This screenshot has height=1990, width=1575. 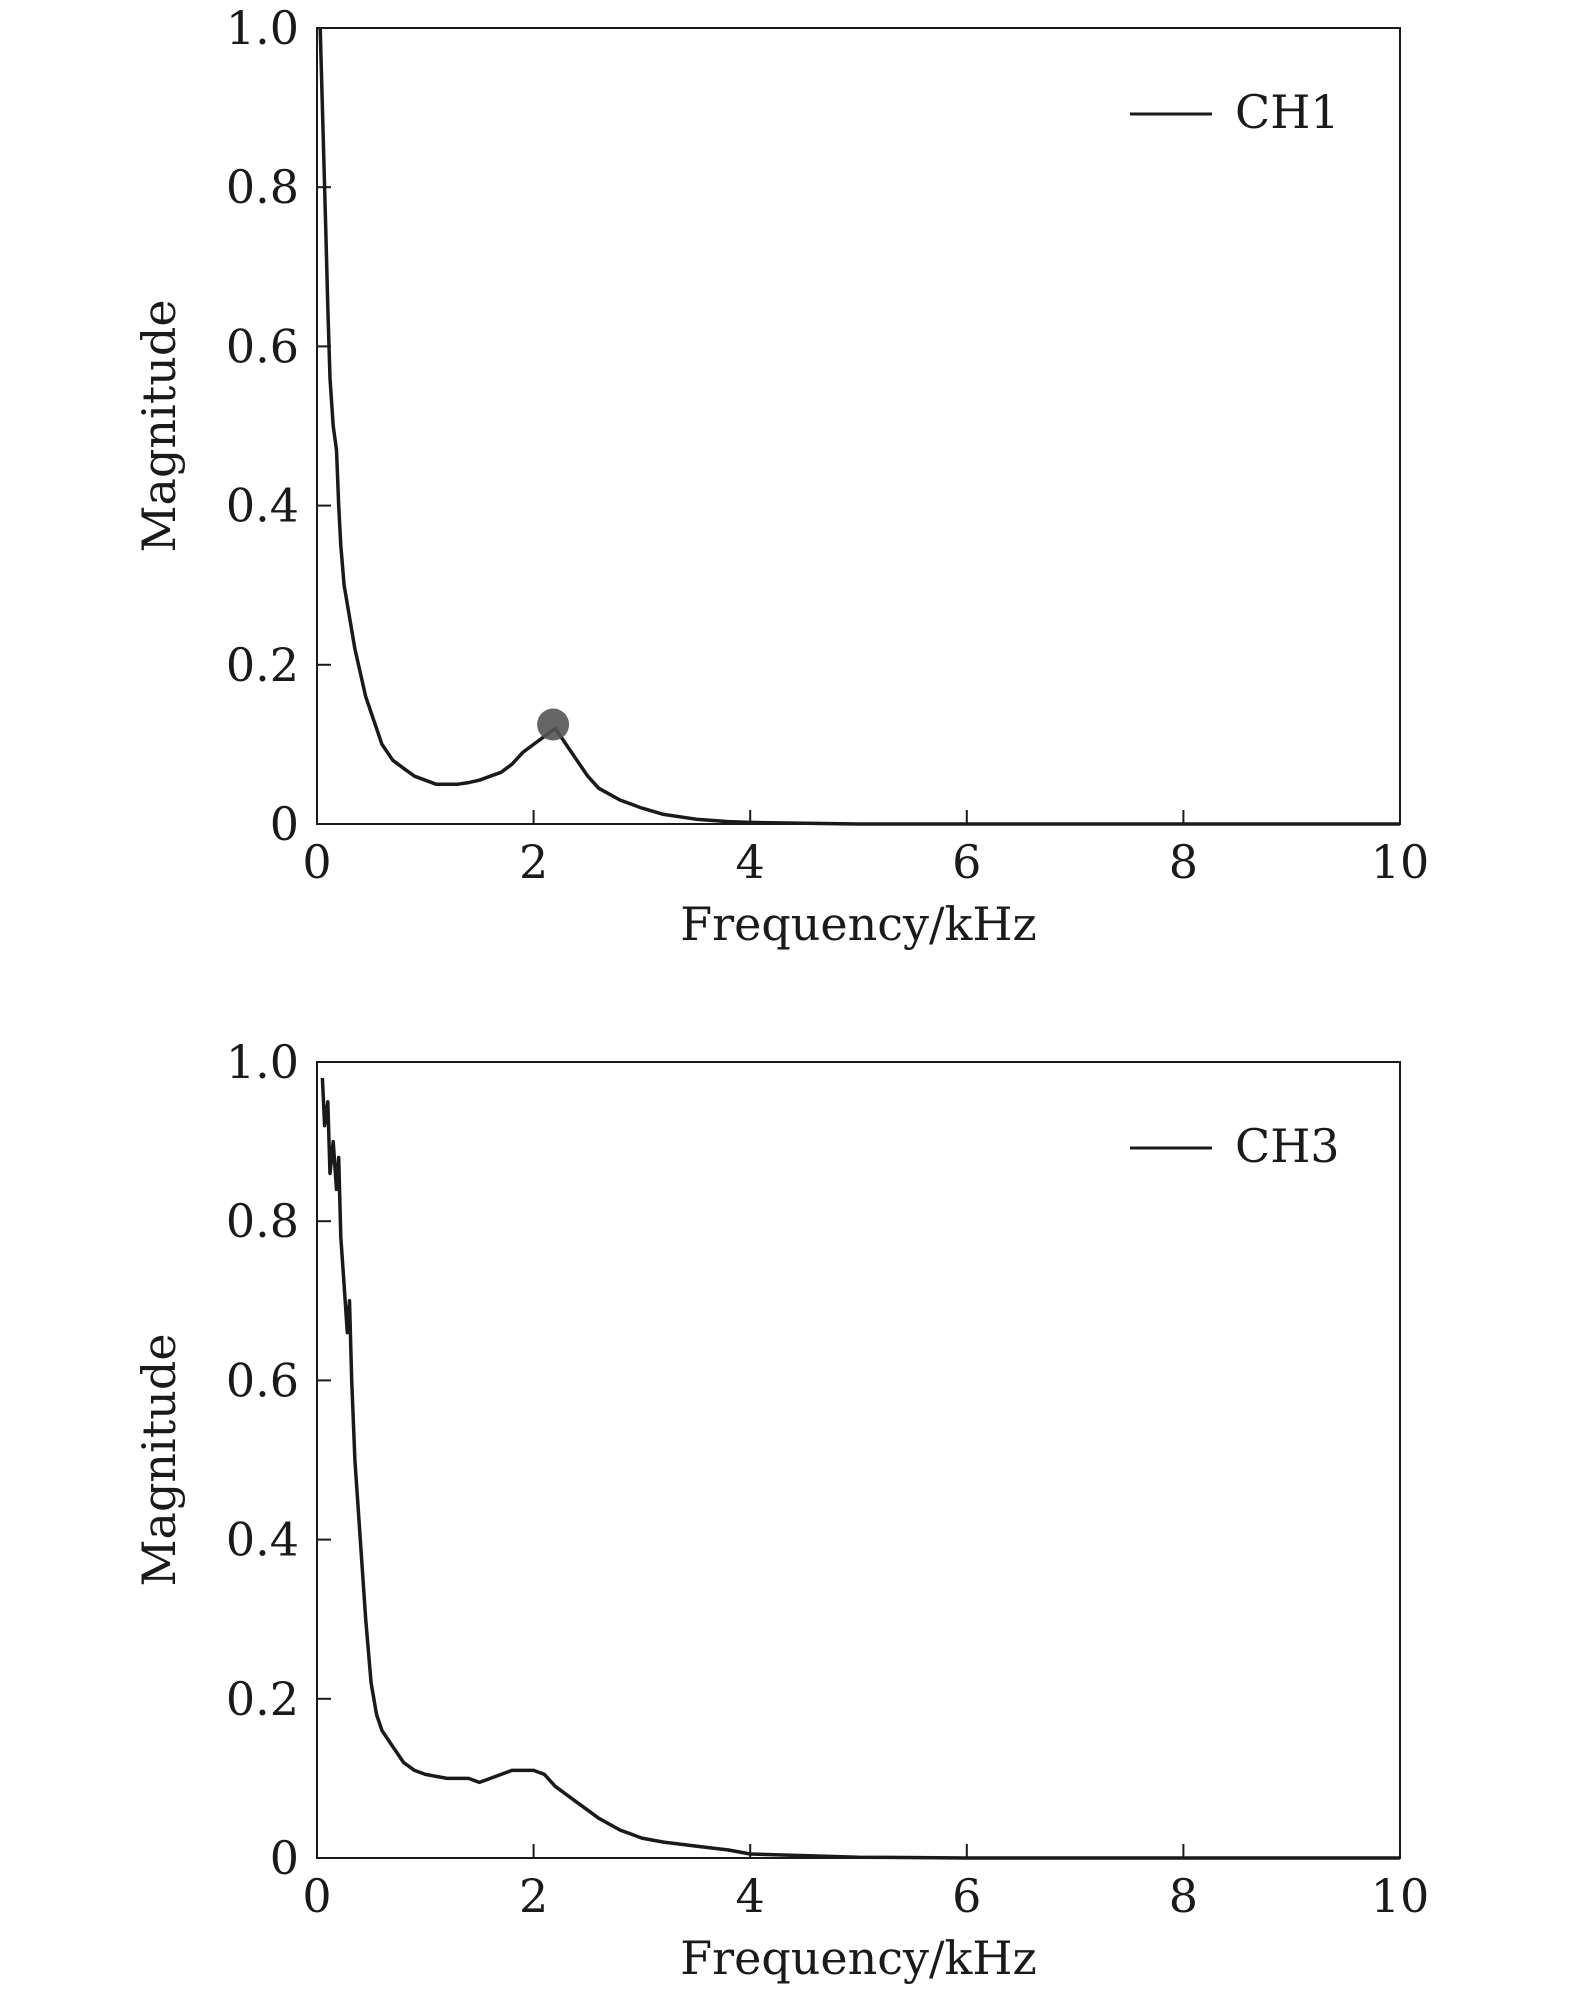 I want to click on legend-label: CH3, so click(x=1287, y=1146).